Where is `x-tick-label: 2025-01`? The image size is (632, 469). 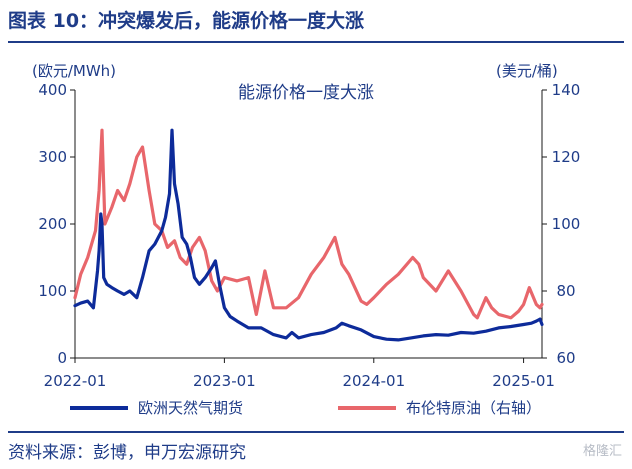 x-tick-label: 2025-01 is located at coordinates (523, 381).